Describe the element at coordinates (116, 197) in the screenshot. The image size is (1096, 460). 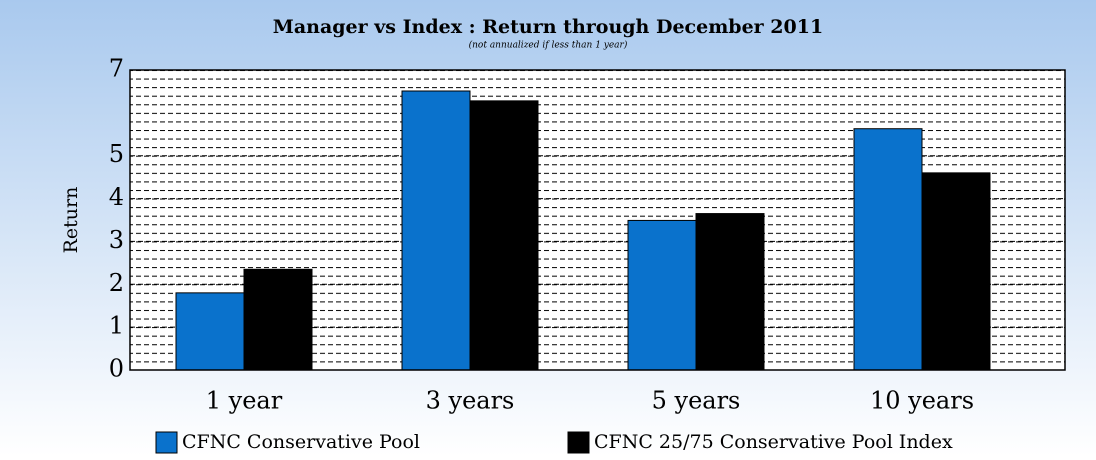
I see `y-tick-label: 4` at that location.